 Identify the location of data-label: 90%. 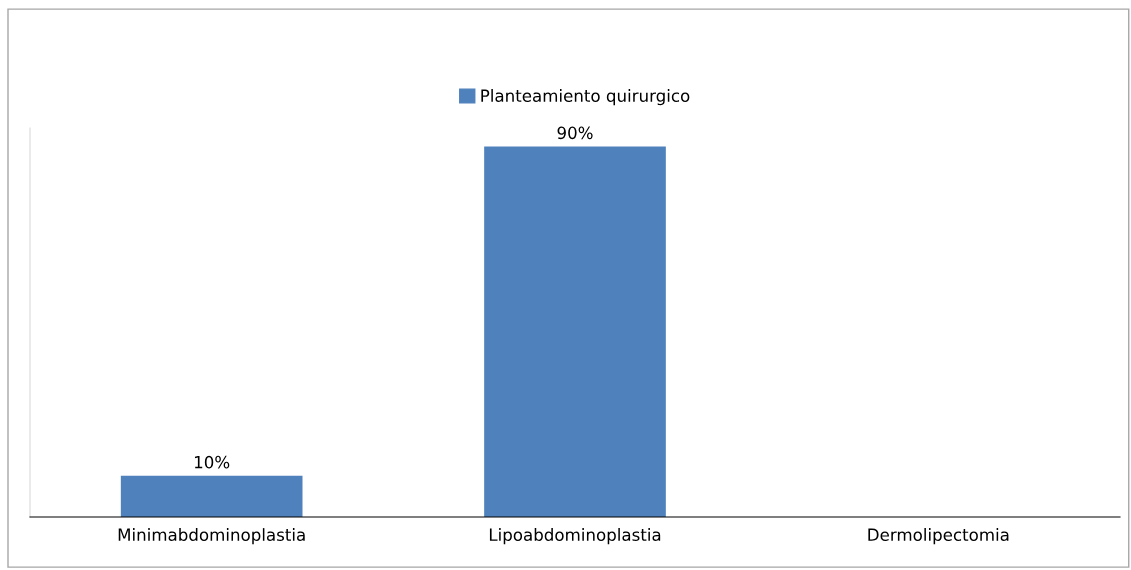
(575, 133).